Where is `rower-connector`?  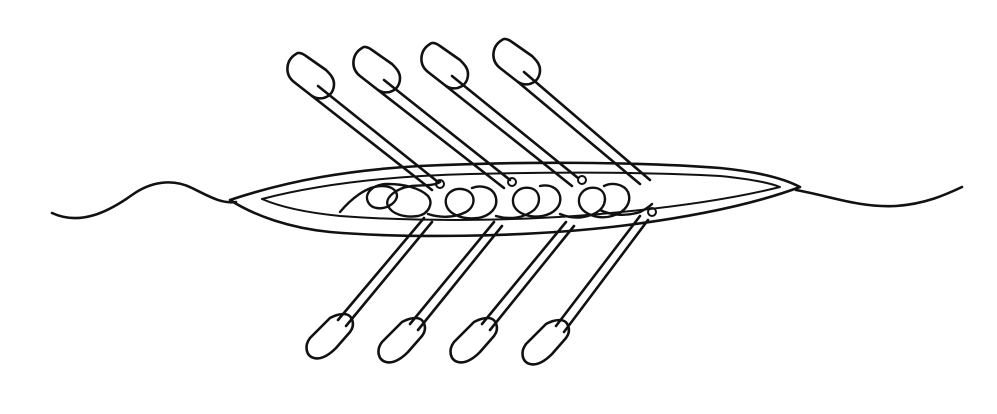 rower-connector is located at coordinates (626, 209).